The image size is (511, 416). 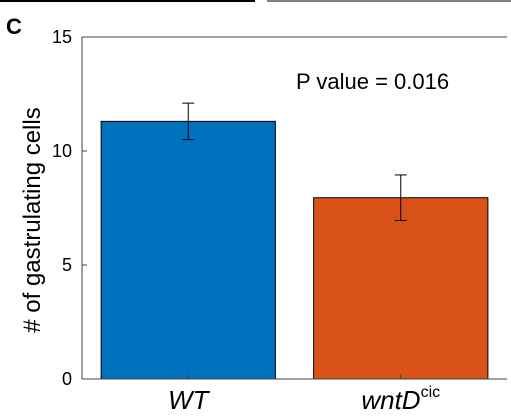 I want to click on y-tick-label: 5, so click(x=67, y=265).